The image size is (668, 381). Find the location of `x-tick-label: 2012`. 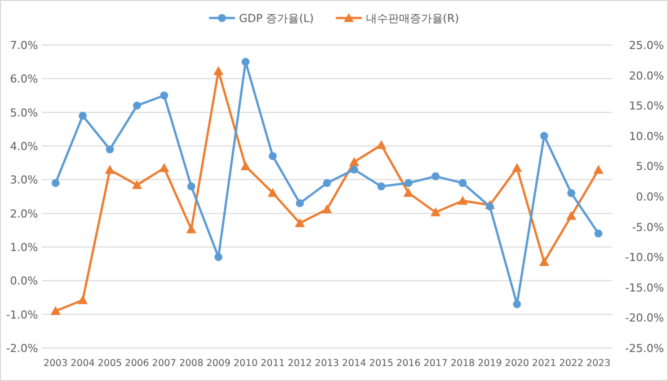

x-tick-label: 2012 is located at coordinates (300, 363).